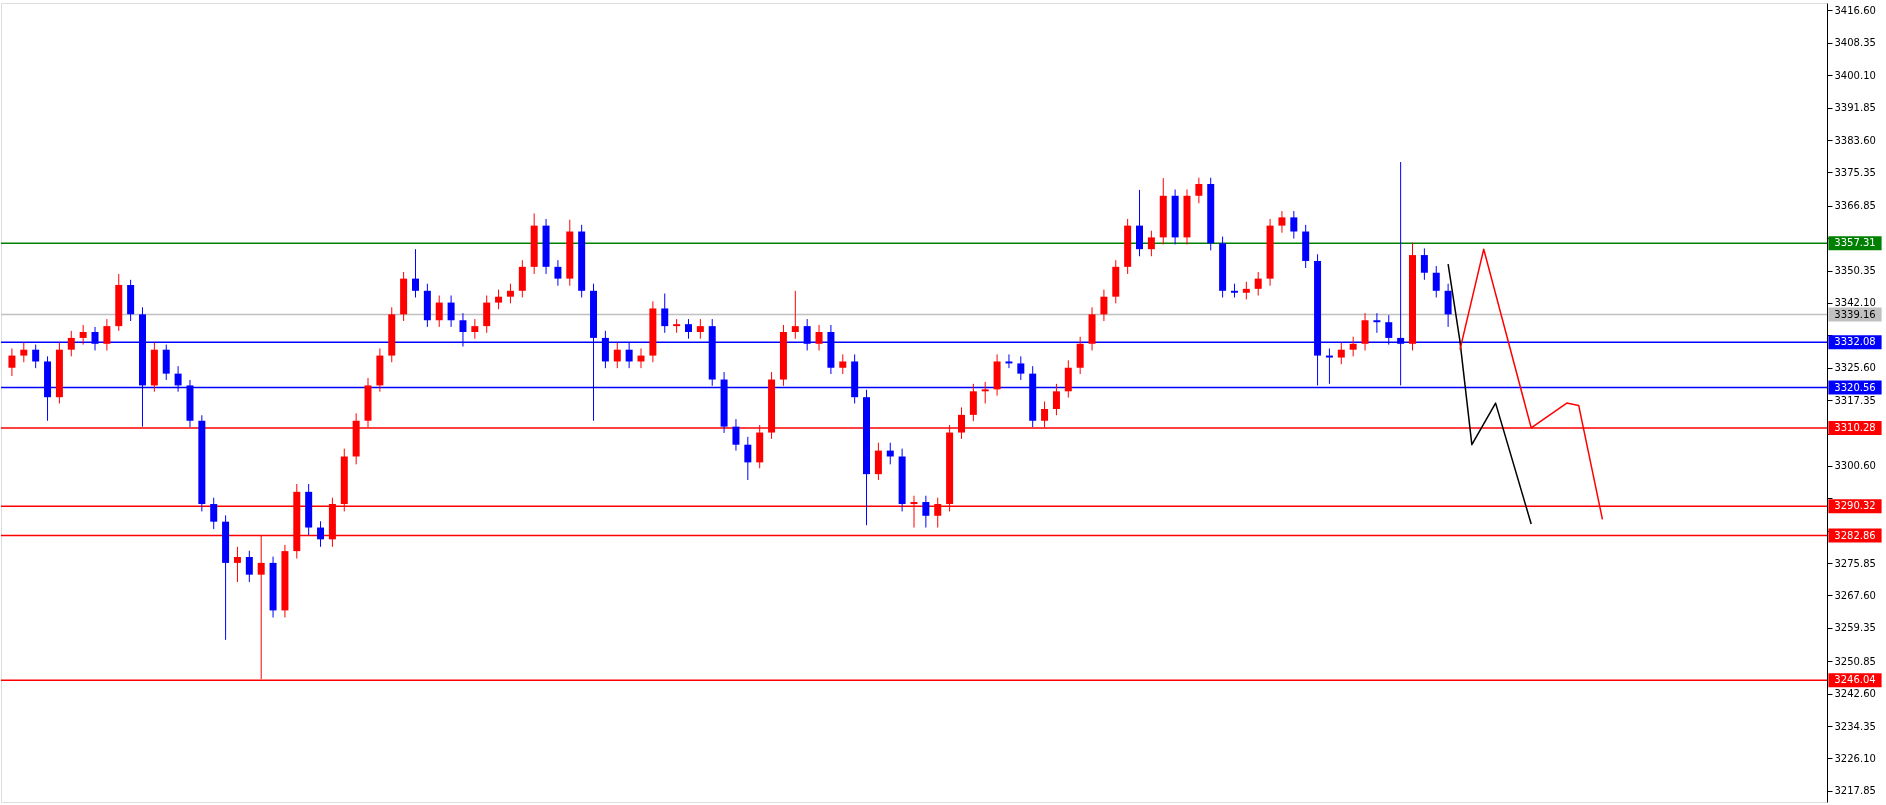  Describe the element at coordinates (1855, 694) in the screenshot. I see `y-tick-label: 3242.60` at that location.